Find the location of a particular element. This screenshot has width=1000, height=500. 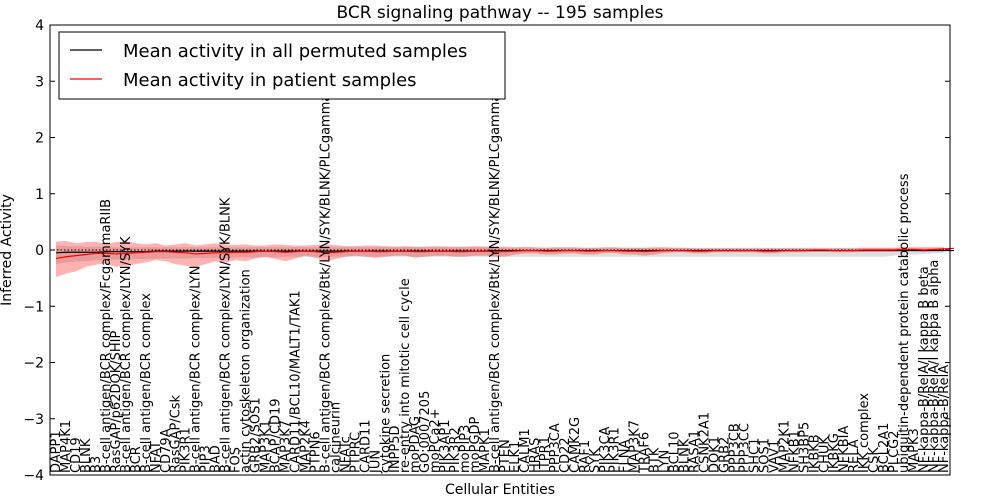

y-tick-label: −2 is located at coordinates (33, 364).